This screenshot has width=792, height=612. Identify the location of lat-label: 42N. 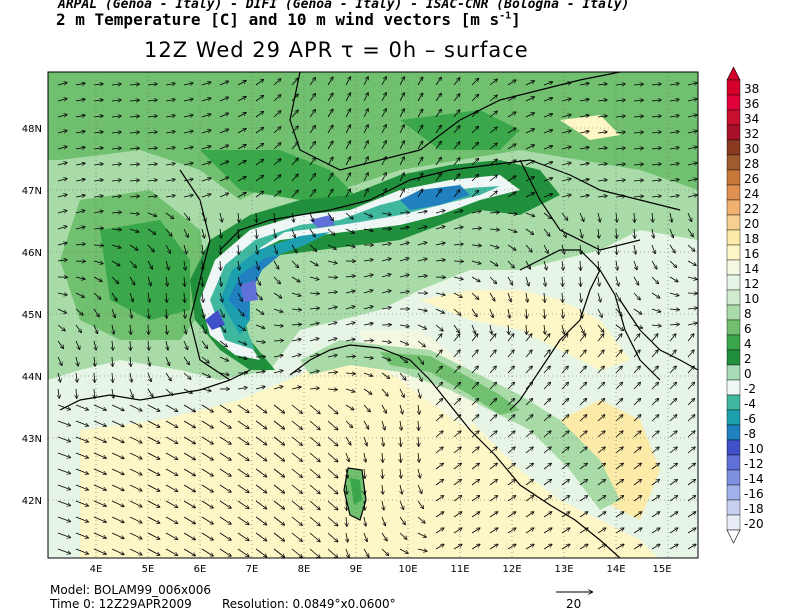
(32, 501).